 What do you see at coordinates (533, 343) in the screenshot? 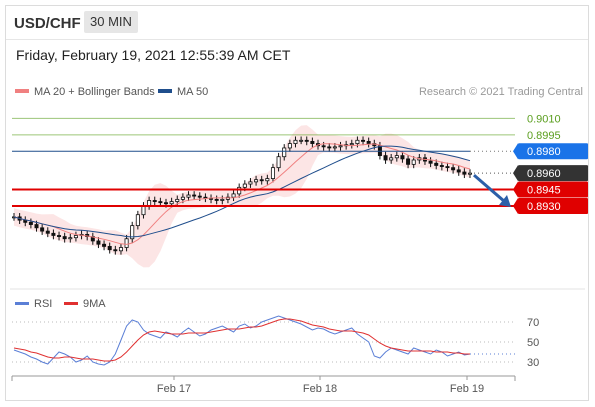
I see `rsi-tick-label: 50` at bounding box center [533, 343].